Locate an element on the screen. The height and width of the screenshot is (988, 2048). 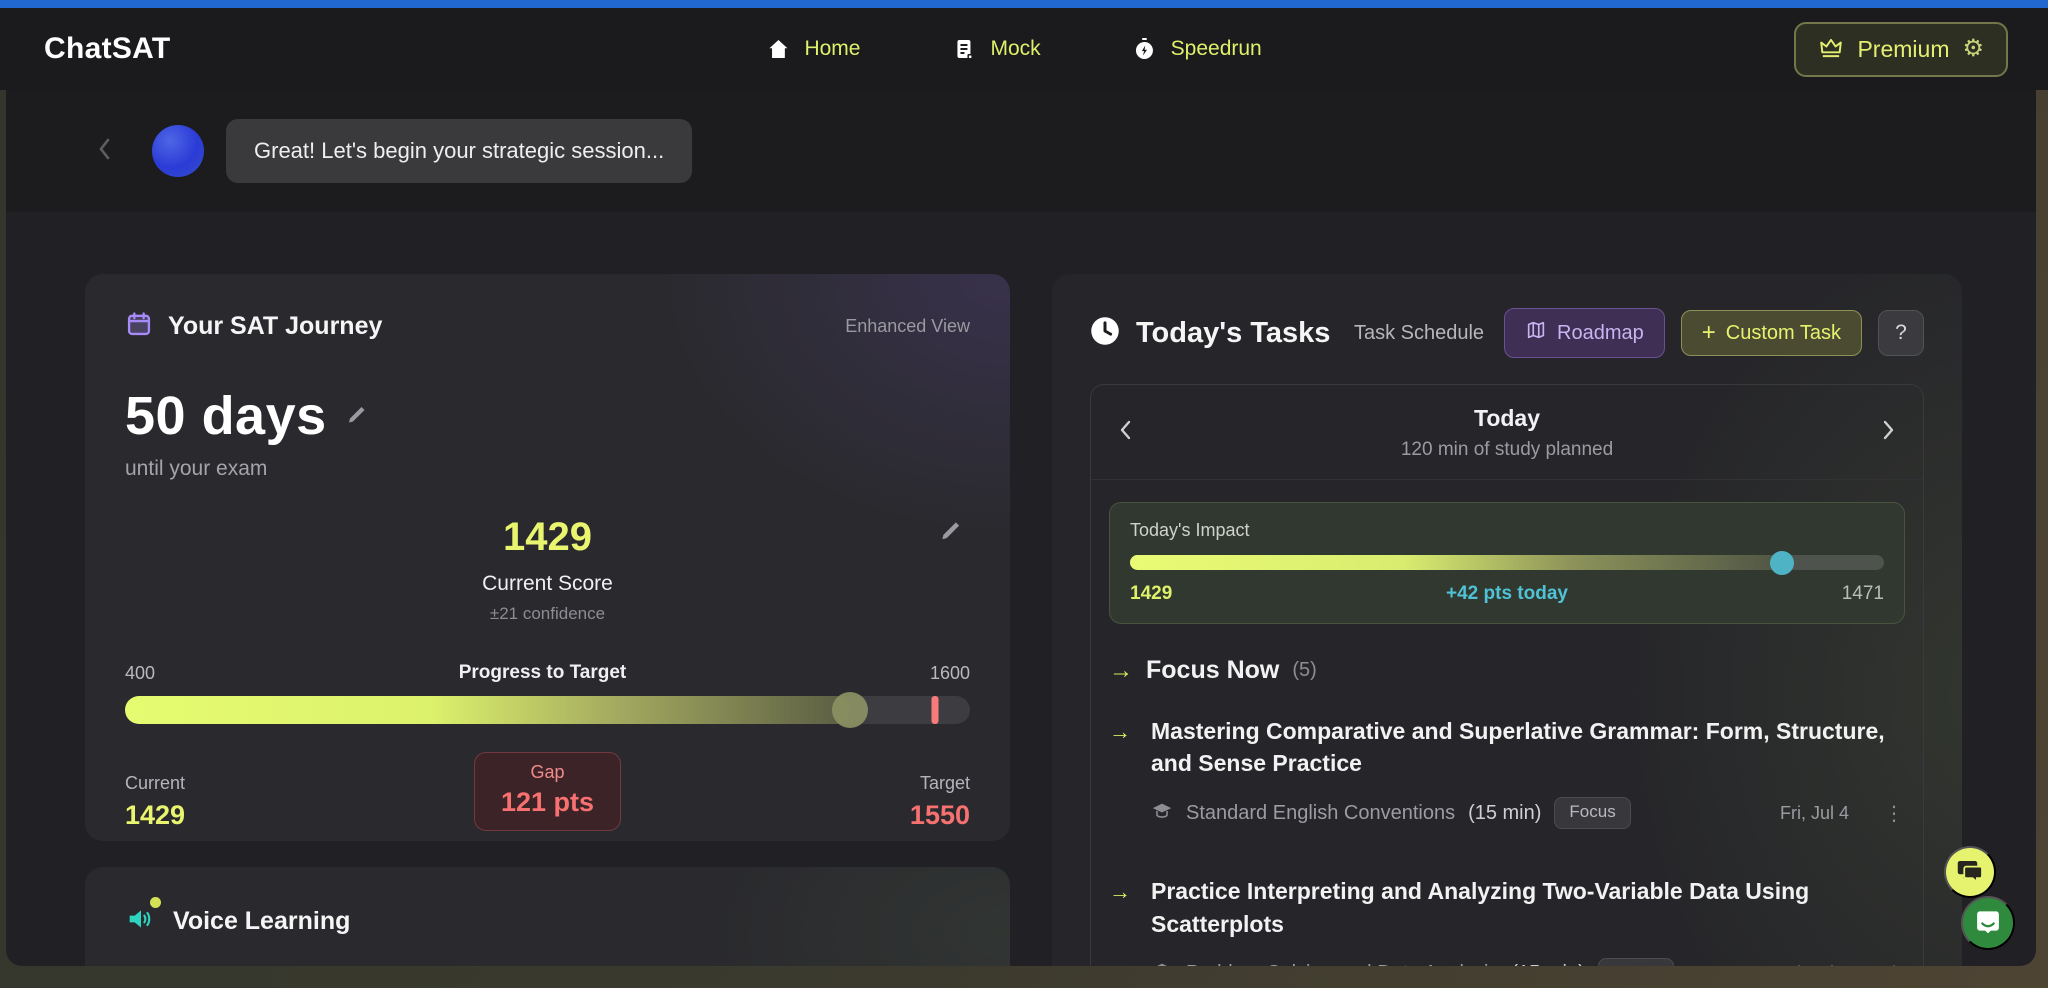
premium-button: Premium ⚙ is located at coordinates (1901, 49).